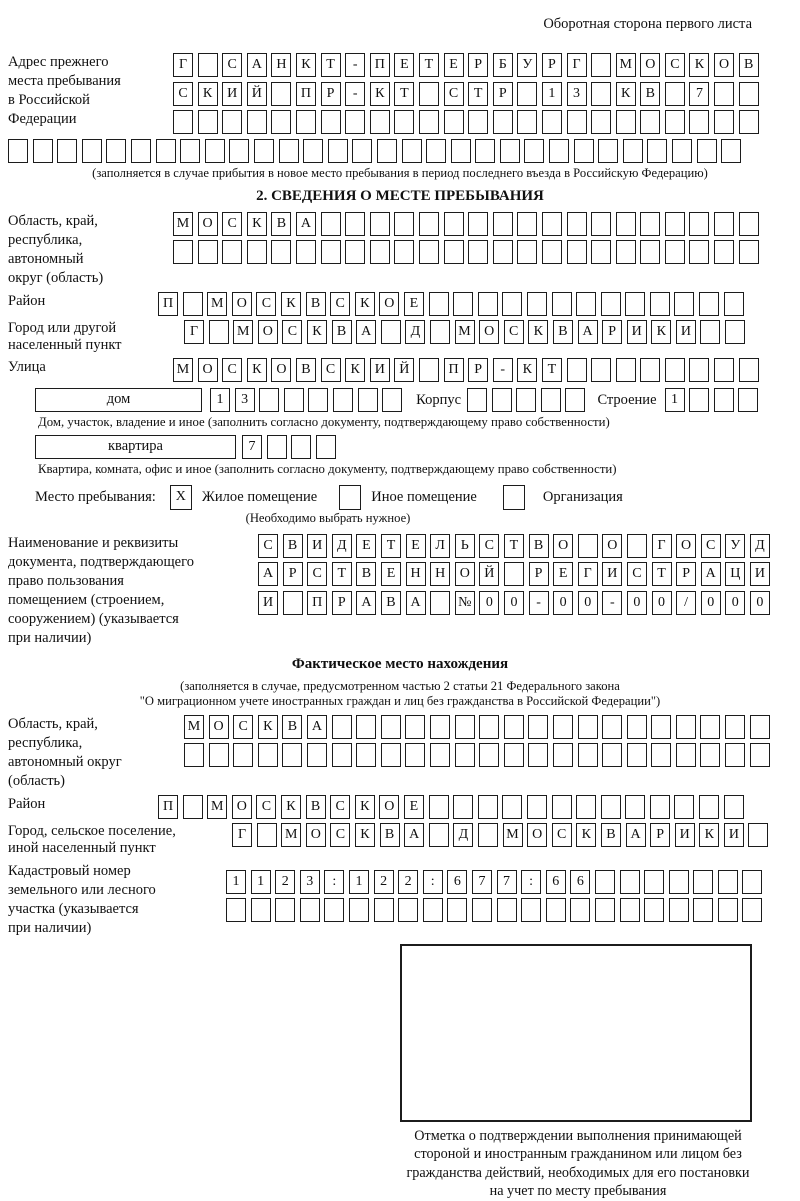  What do you see at coordinates (440, 574) in the screenshot?
I see `char-cell: Н` at bounding box center [440, 574].